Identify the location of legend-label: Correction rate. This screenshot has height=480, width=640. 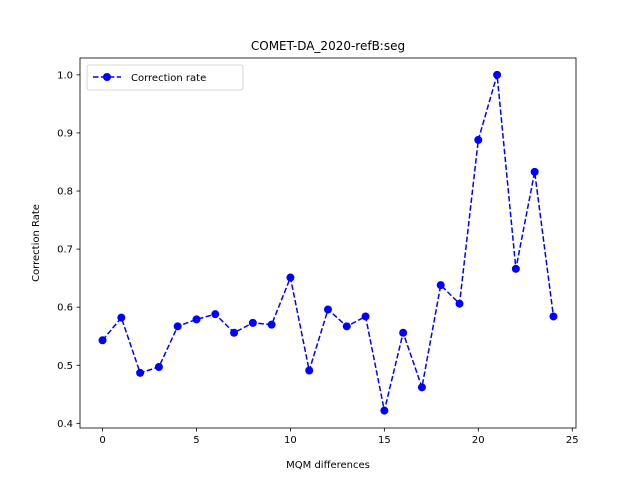
(168, 78).